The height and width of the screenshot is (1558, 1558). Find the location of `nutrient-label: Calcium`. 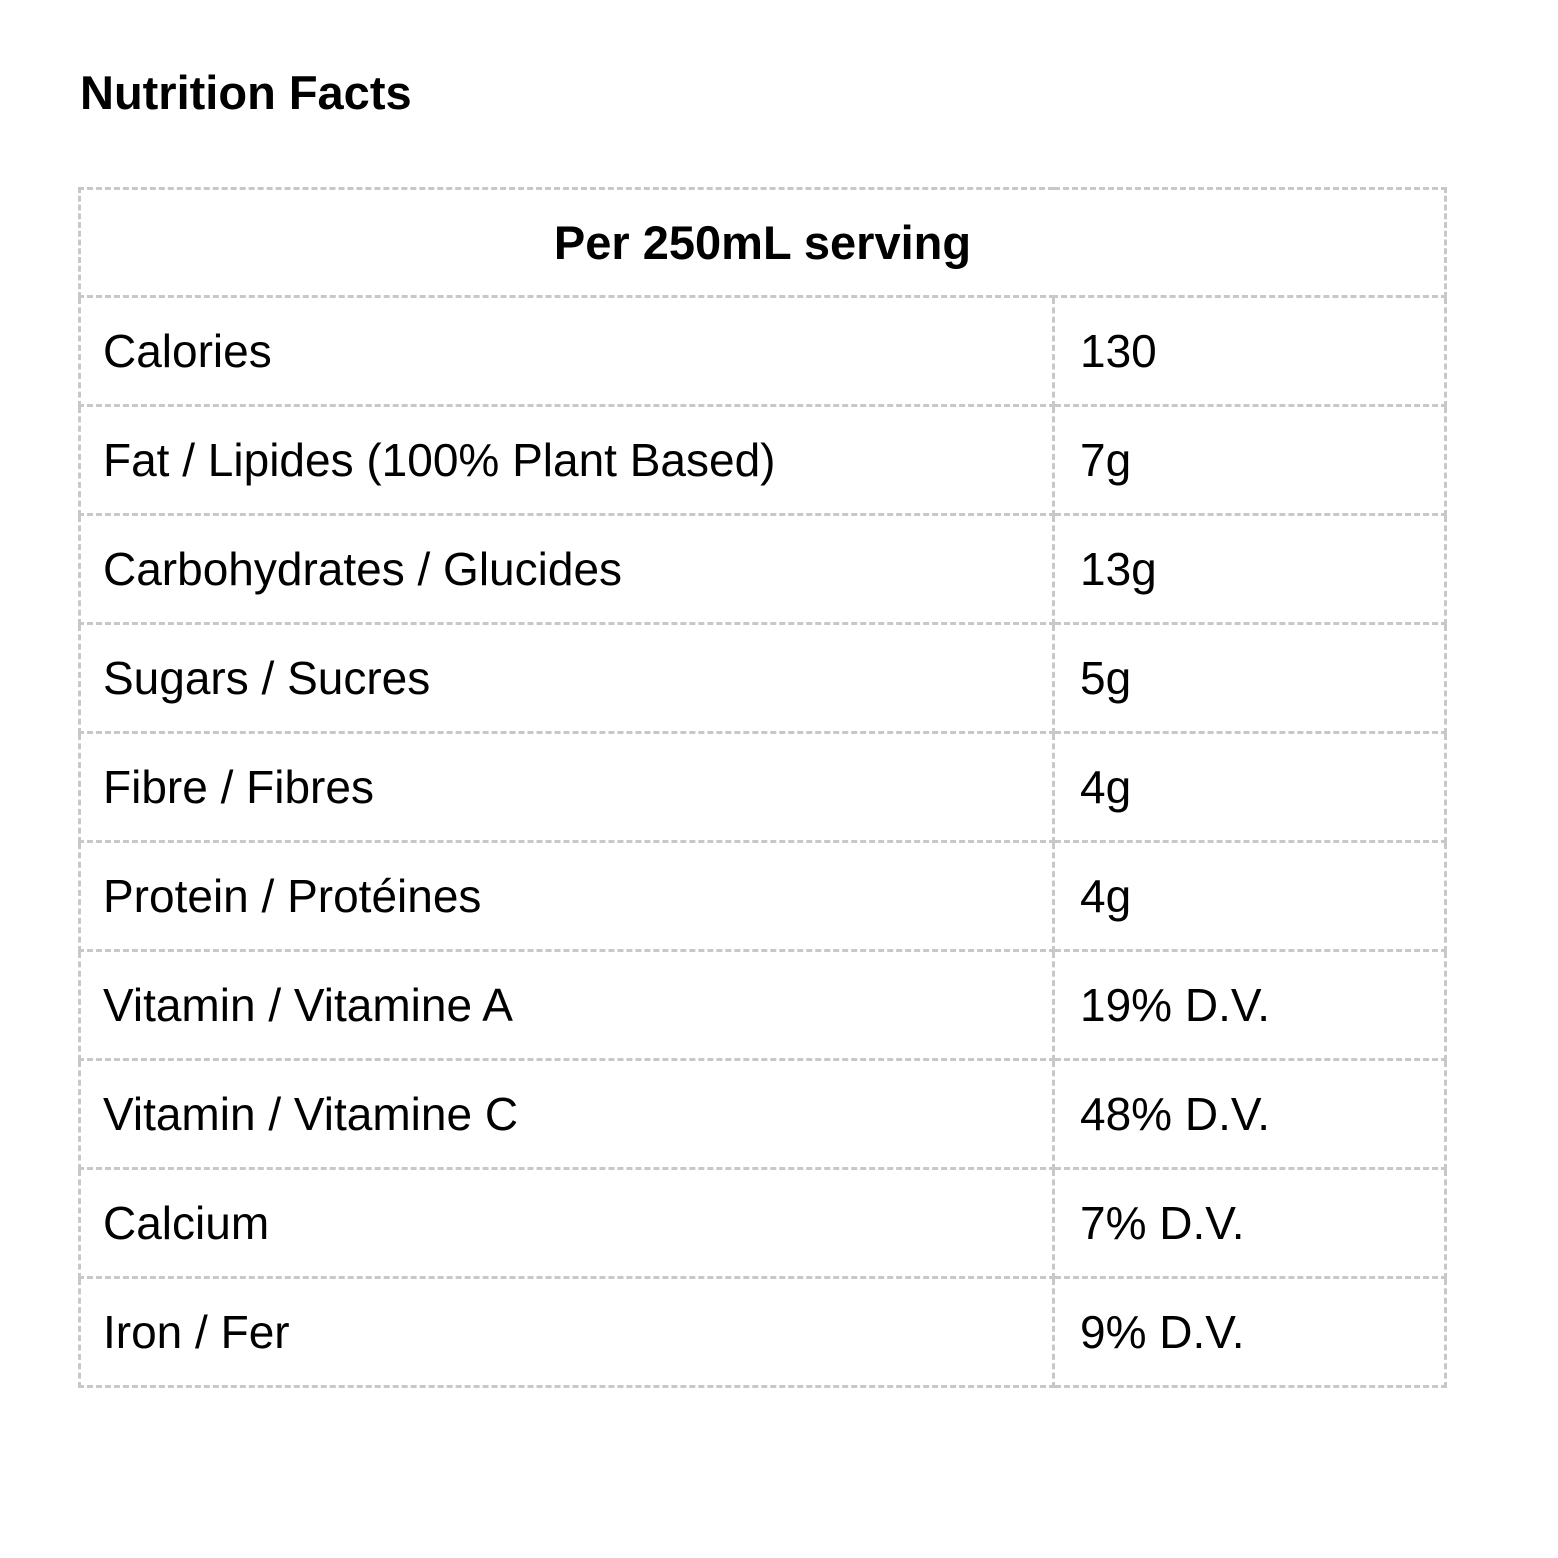

nutrient-label: Calcium is located at coordinates (566, 1223).